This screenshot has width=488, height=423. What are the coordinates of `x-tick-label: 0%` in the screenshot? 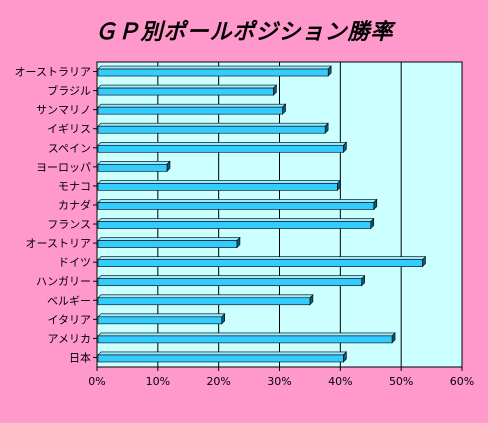 It's located at (96, 381).